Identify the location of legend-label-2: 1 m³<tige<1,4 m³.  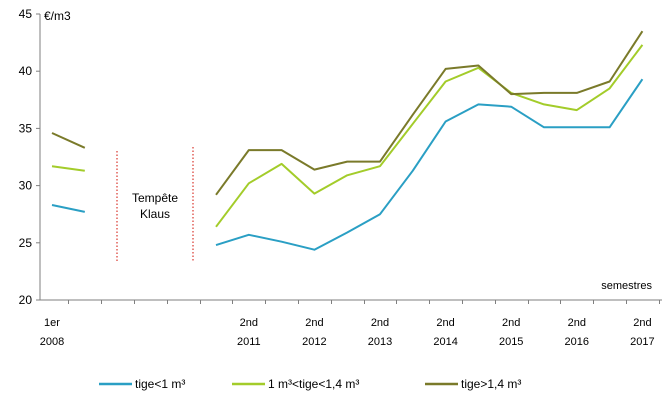
(313, 384).